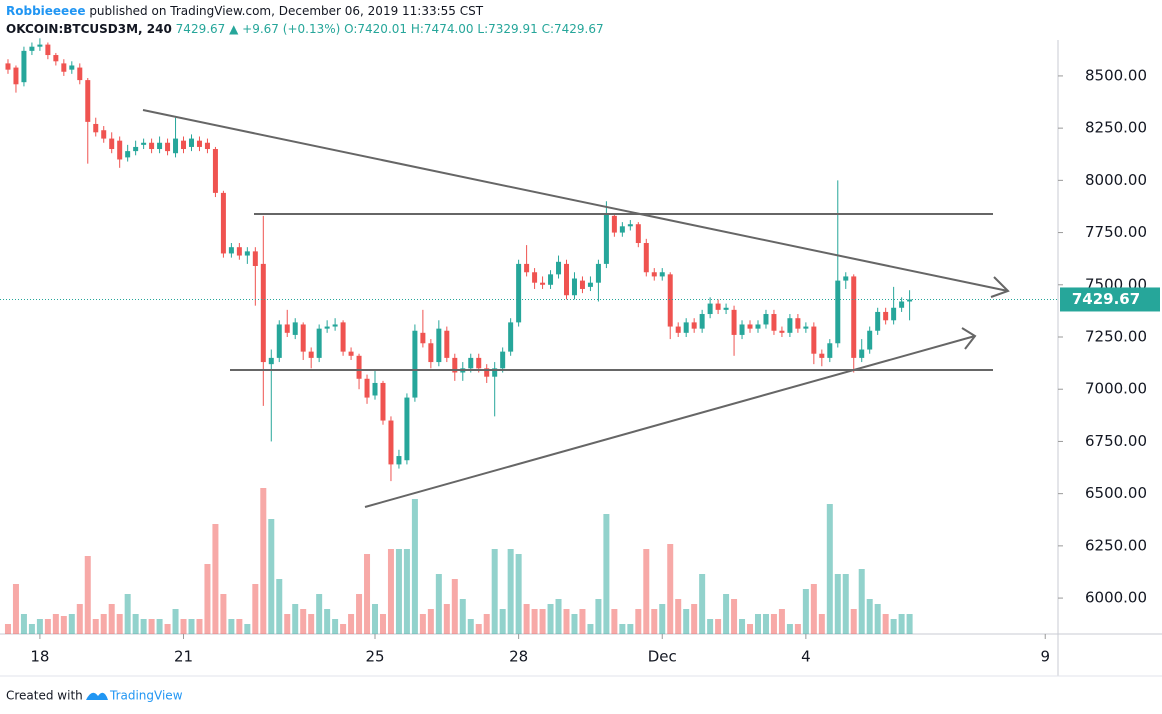 The width and height of the screenshot is (1162, 714). What do you see at coordinates (1116, 598) in the screenshot?
I see `y-tick-label: 6000.00` at bounding box center [1116, 598].